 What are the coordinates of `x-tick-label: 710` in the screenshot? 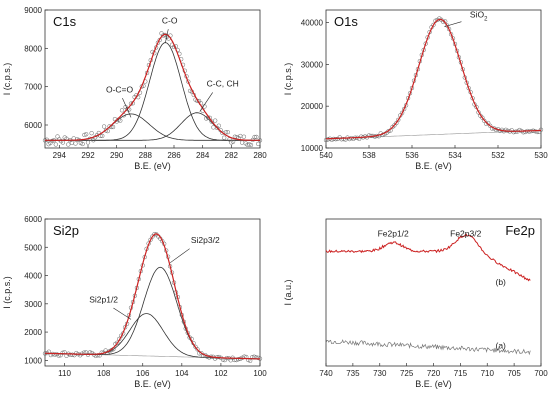 It's located at (488, 373).